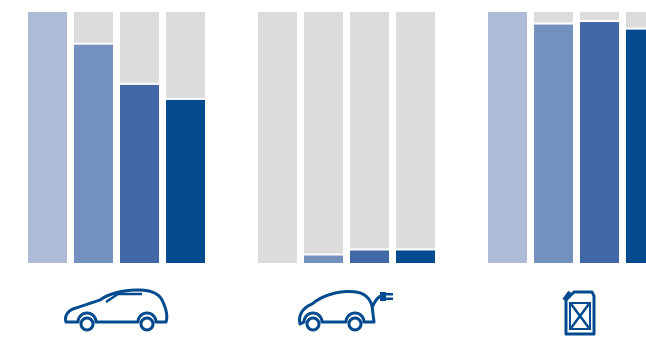 Image resolution: width=646 pixels, height=341 pixels. What do you see at coordinates (116, 312) in the screenshot?
I see `car-icon` at bounding box center [116, 312].